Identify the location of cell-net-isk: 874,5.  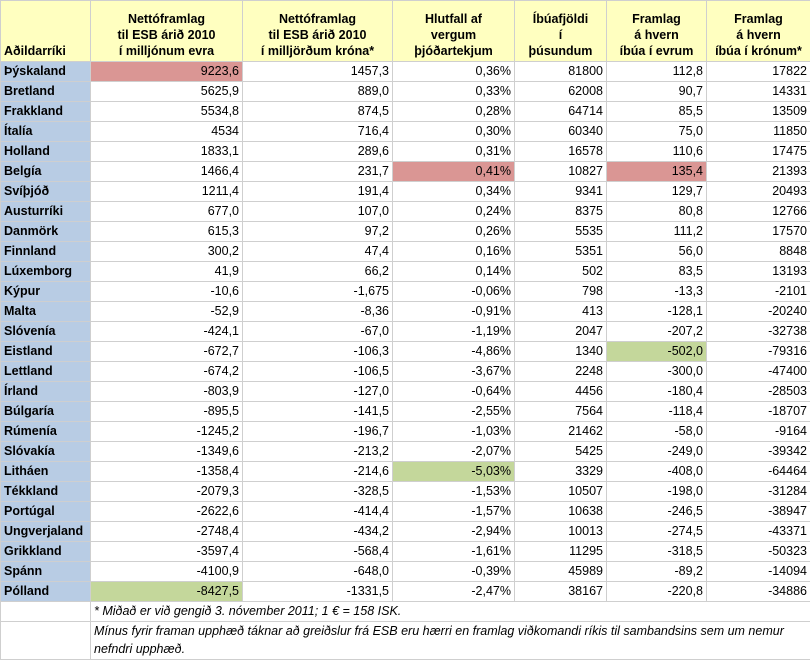
(317, 111).